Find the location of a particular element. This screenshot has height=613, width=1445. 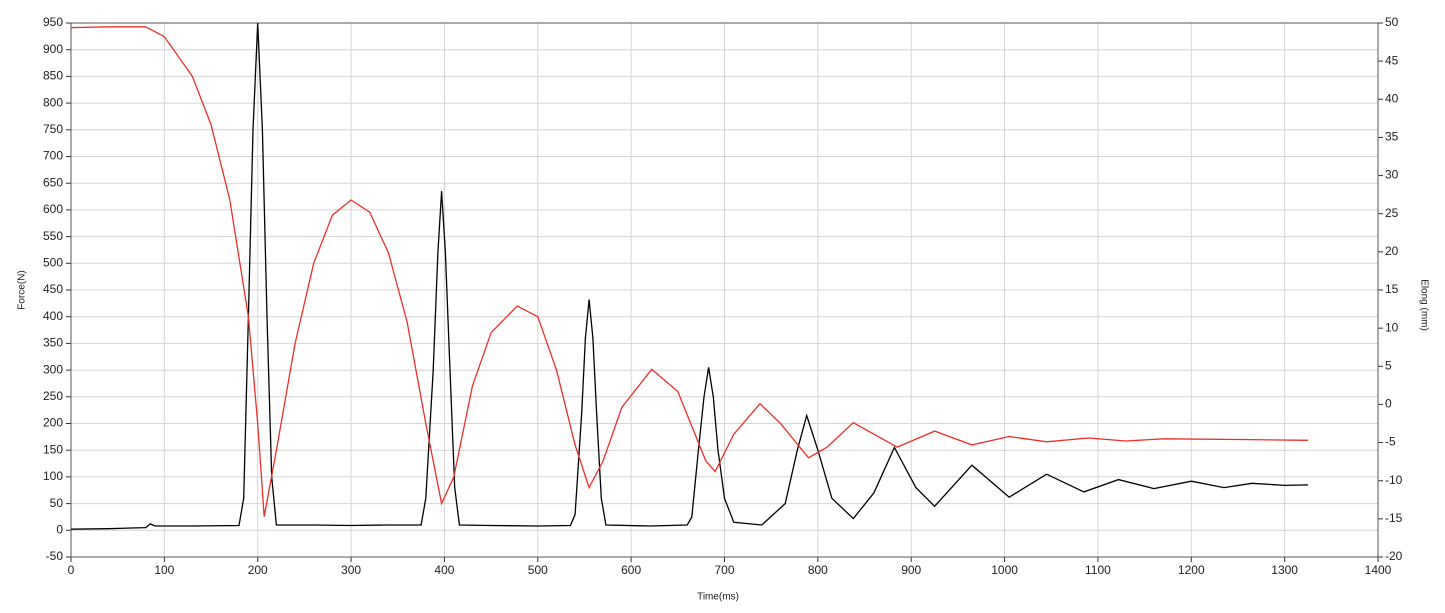

y-tick-label: 650 is located at coordinates (53, 182).